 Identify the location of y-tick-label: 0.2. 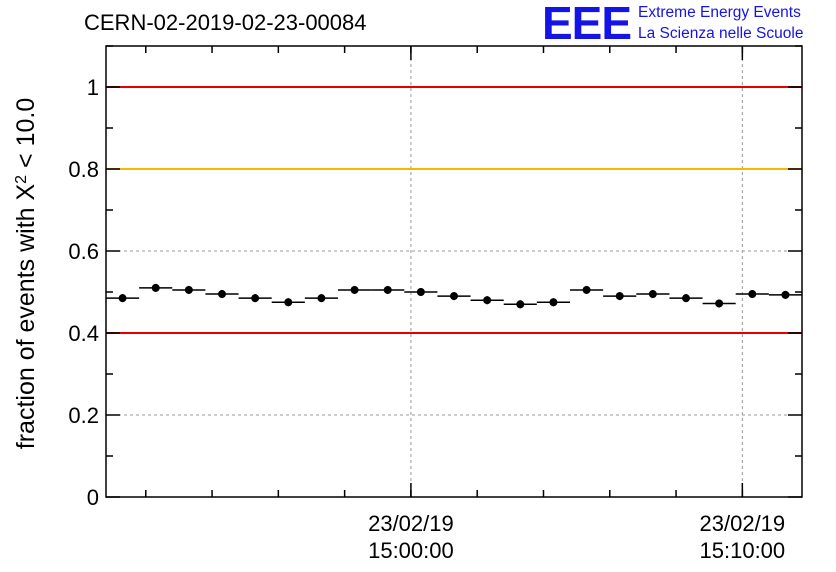
(83, 415).